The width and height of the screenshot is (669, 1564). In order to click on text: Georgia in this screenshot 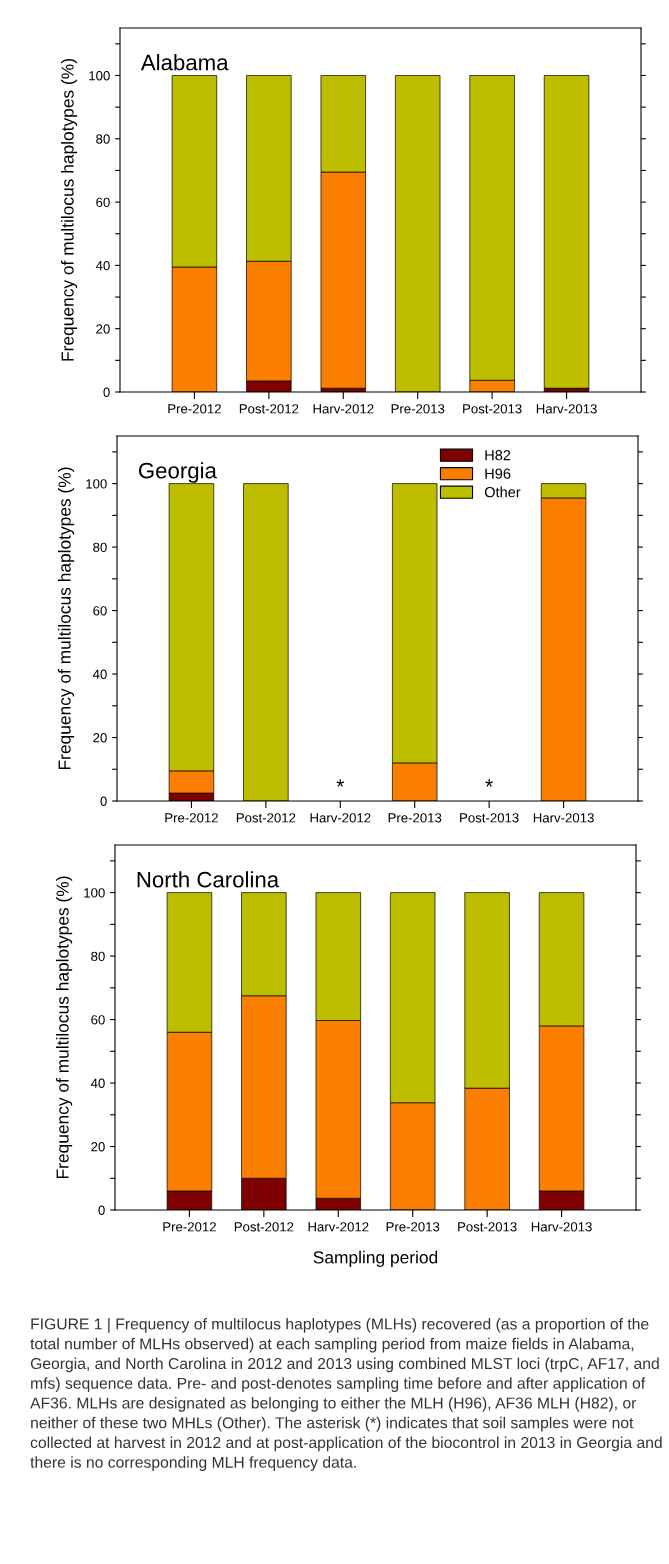, I will do `click(177, 472)`.